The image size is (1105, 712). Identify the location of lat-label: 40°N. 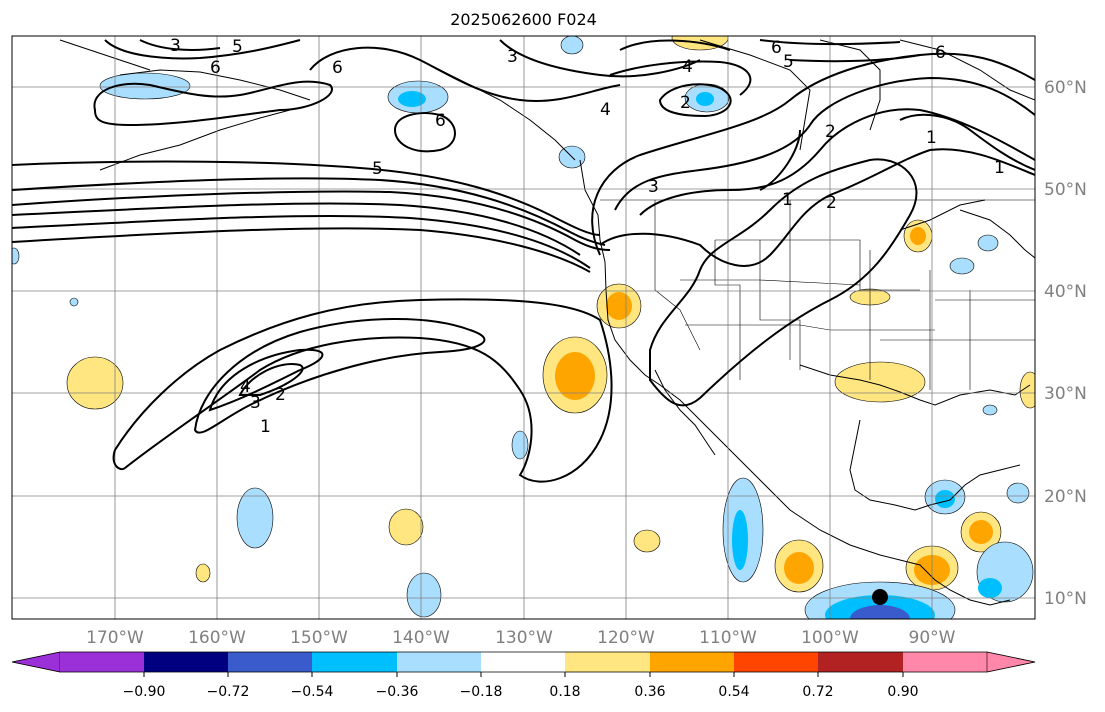
(1065, 292).